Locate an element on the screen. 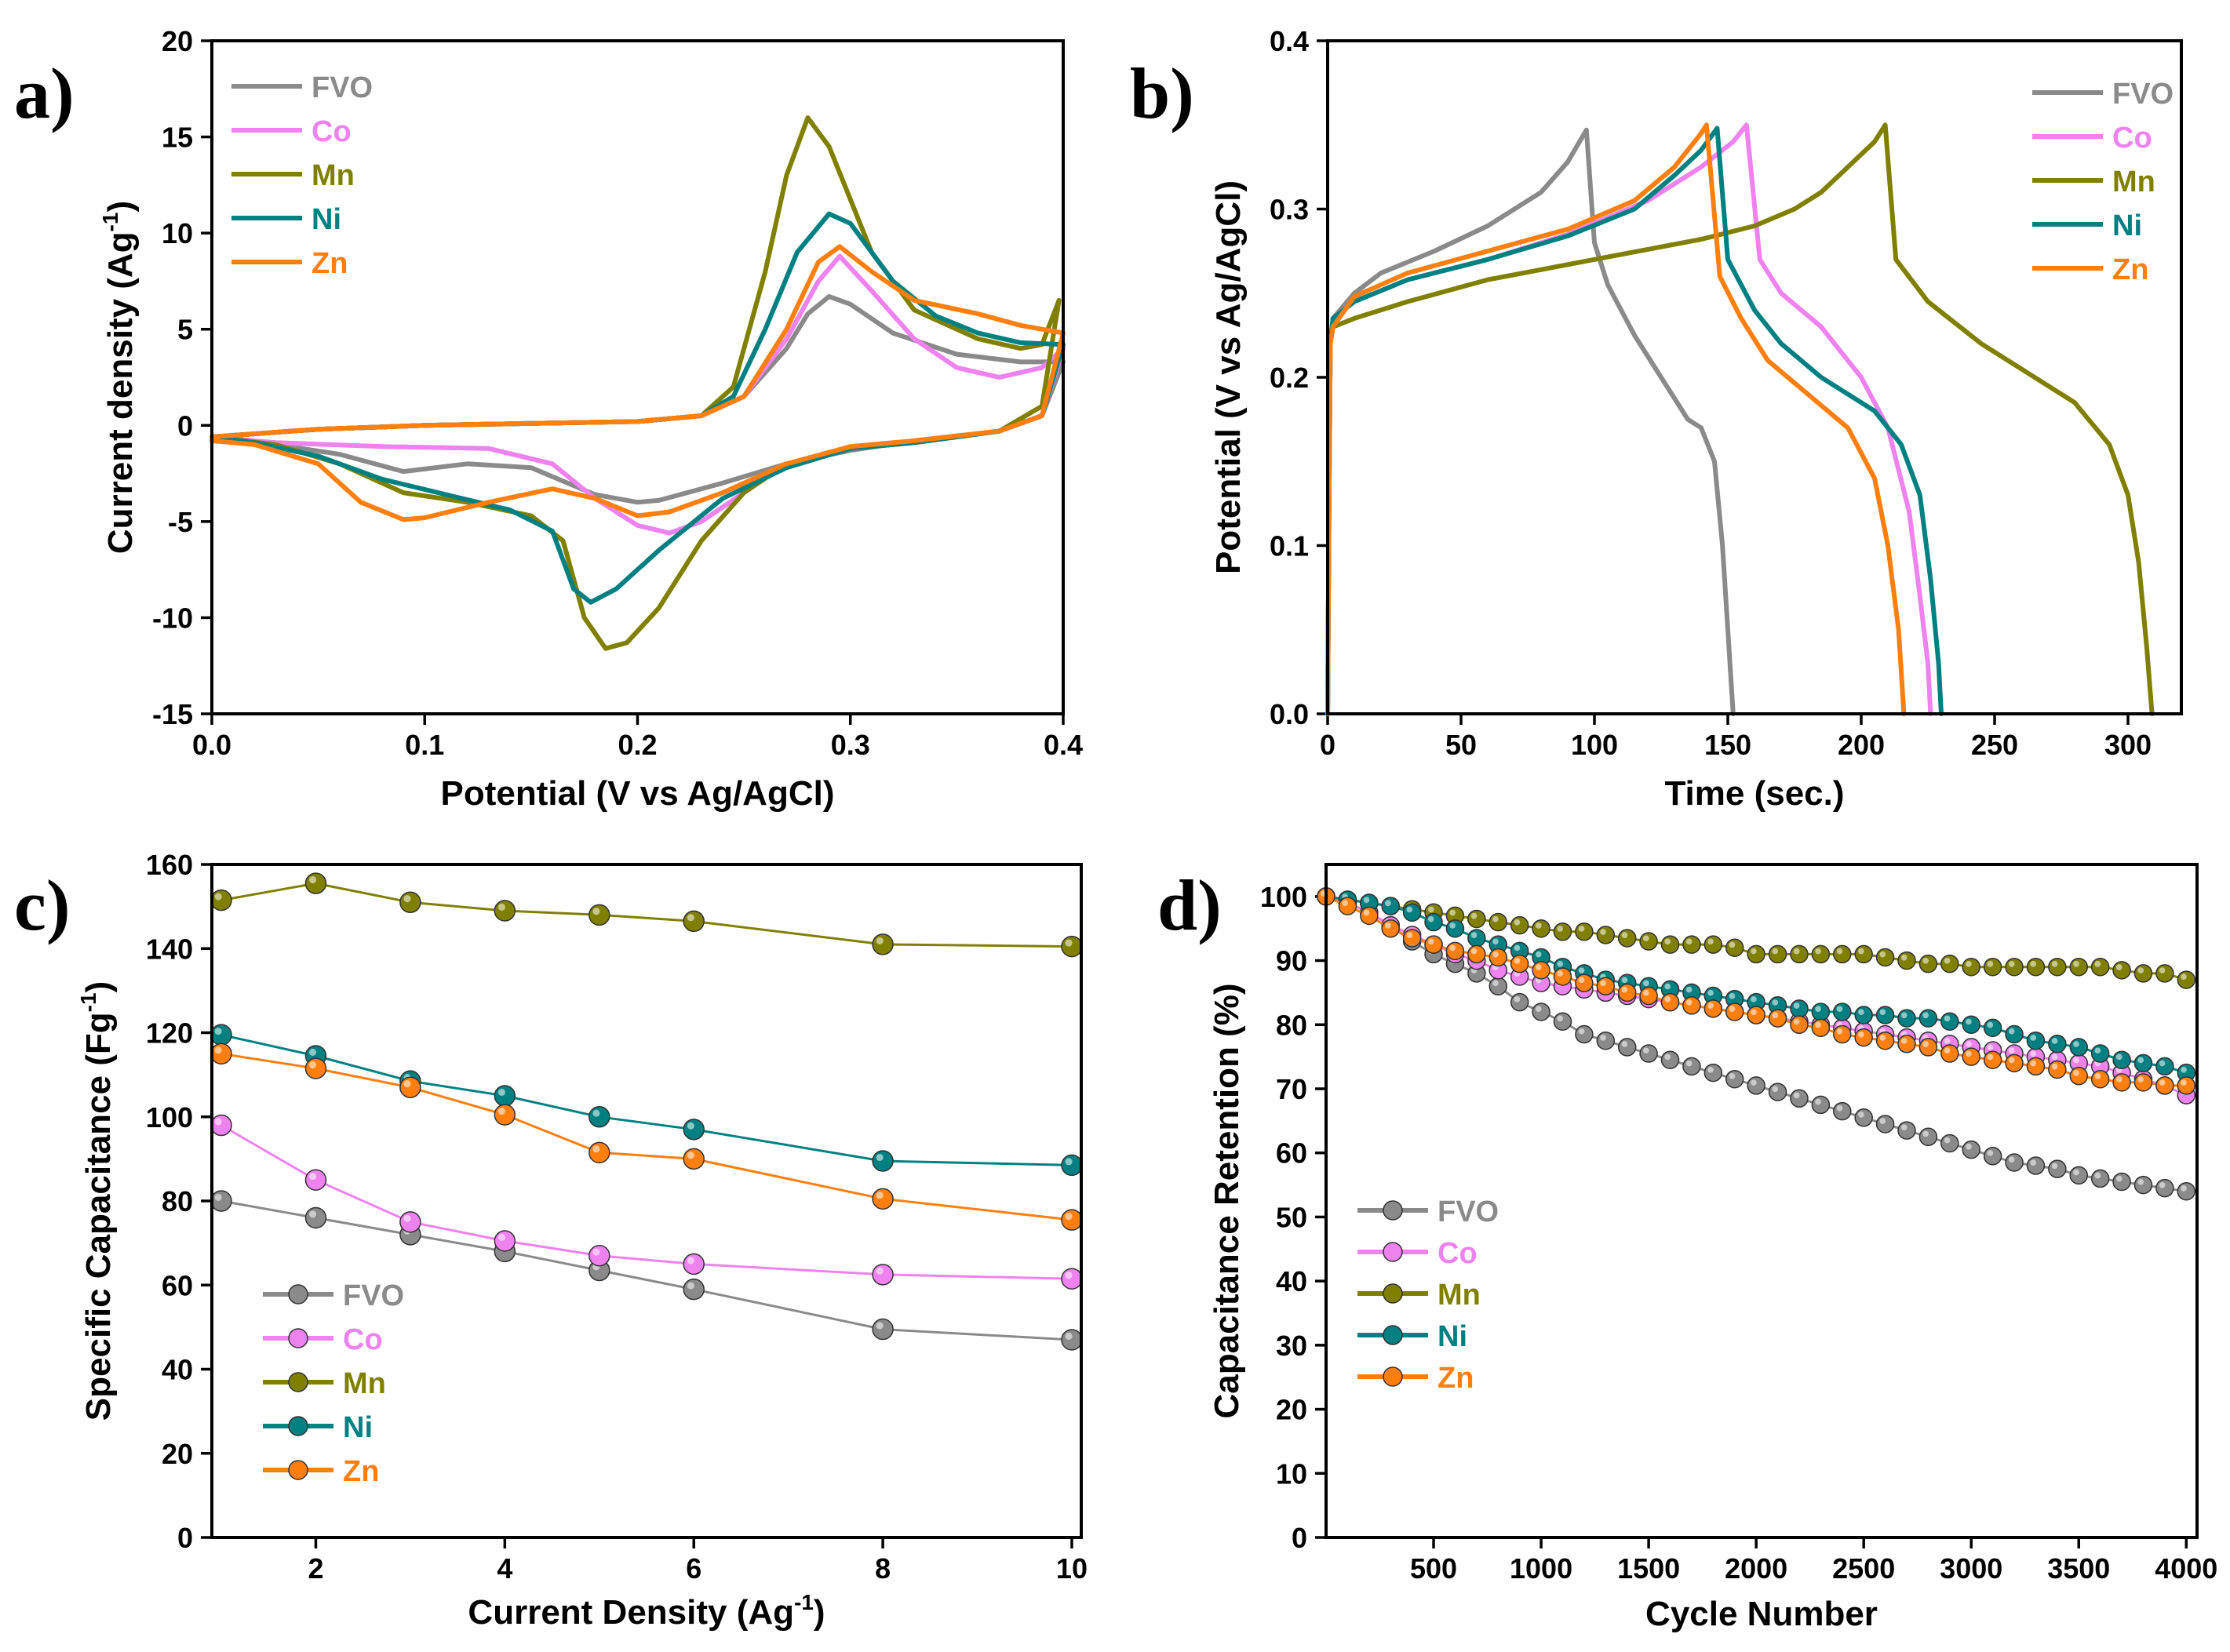  legend: FVO Co Mn Ni Zn is located at coordinates (302, 176).